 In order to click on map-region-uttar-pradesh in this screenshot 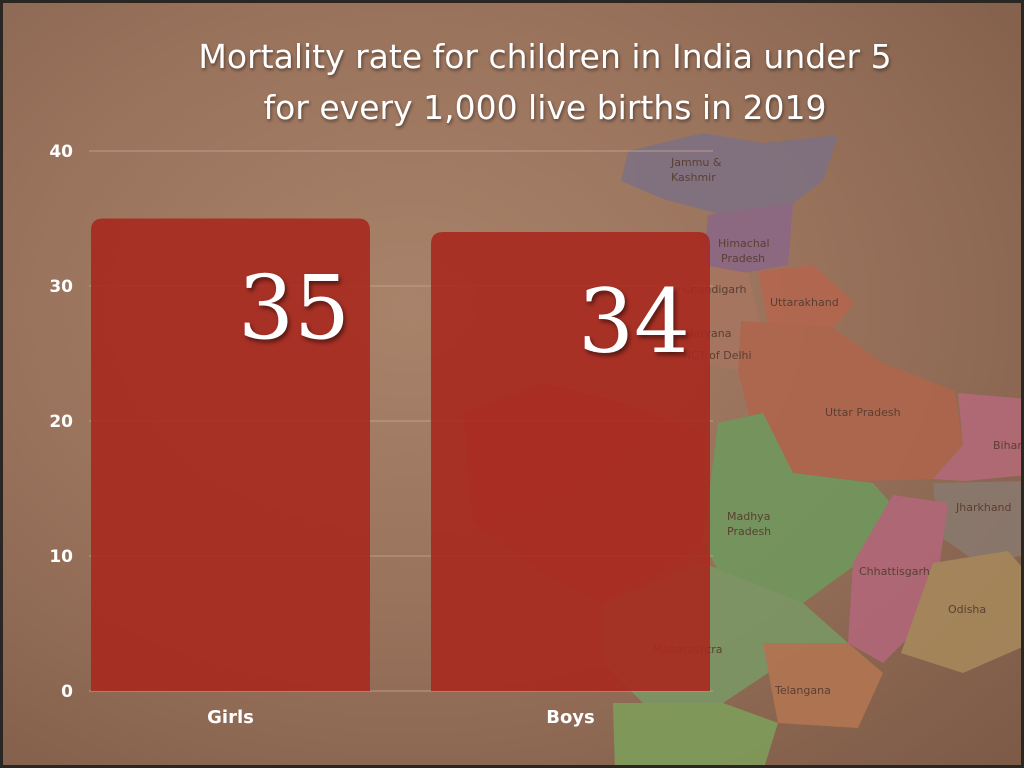, I will do `click(850, 401)`.